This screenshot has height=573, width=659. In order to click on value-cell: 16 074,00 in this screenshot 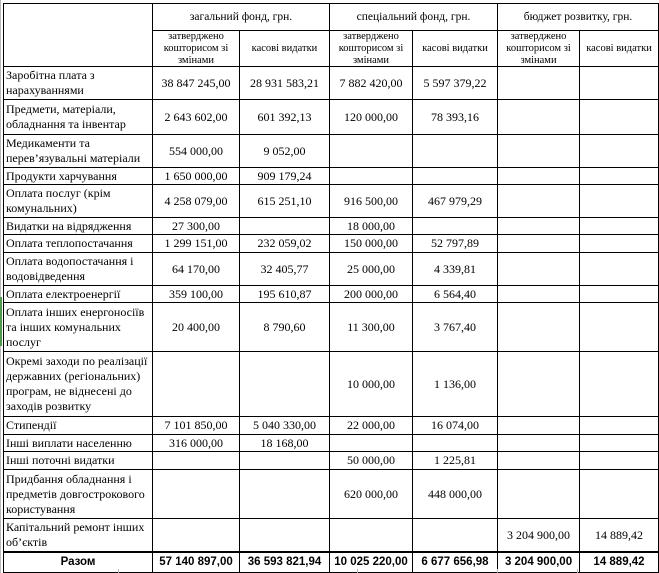, I will do `click(455, 426)`.